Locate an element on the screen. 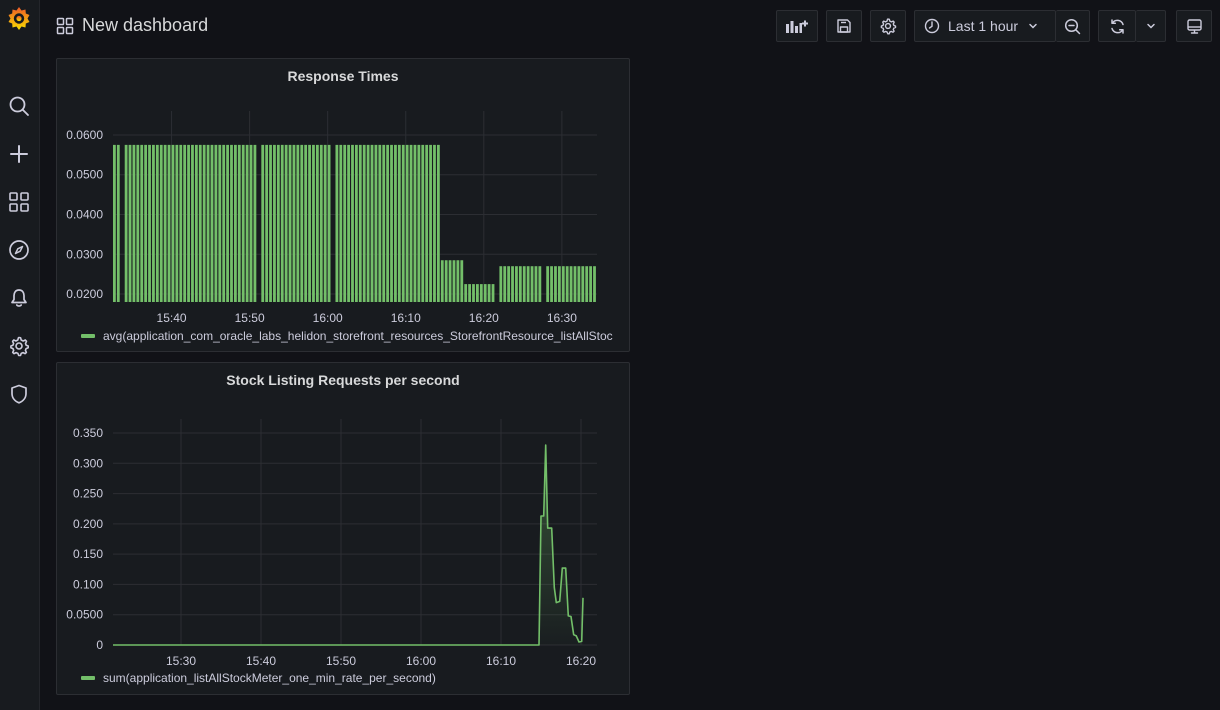 This screenshot has width=1220, height=710. plus-icon is located at coordinates (19, 154).